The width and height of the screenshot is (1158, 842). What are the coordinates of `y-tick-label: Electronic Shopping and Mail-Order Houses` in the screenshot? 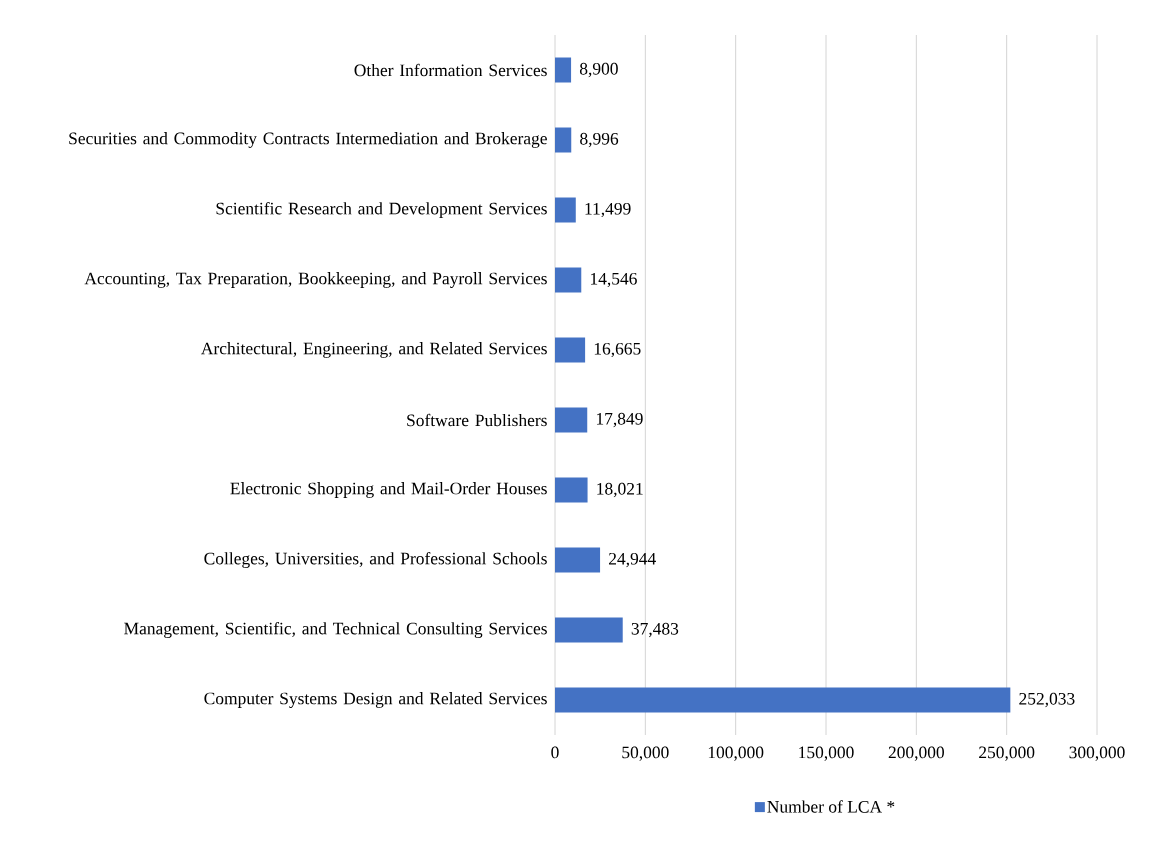 It's located at (388, 490).